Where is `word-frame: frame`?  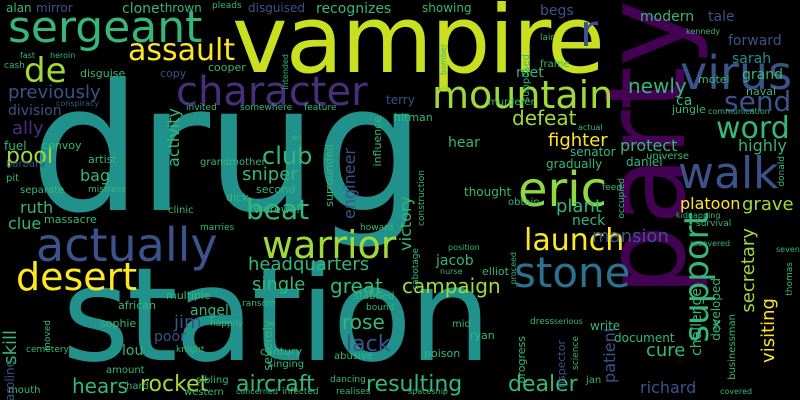
word-frame: frame is located at coordinates (555, 64).